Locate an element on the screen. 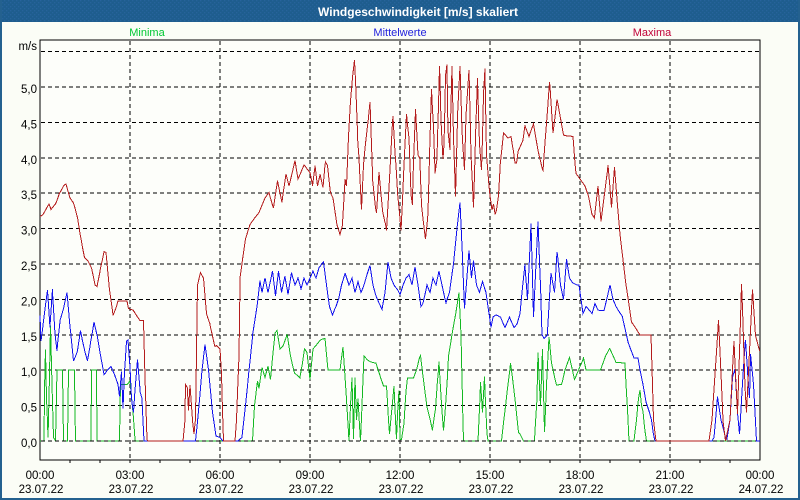 The height and width of the screenshot is (500, 800). svg-text: m/s is located at coordinates (27, 47).